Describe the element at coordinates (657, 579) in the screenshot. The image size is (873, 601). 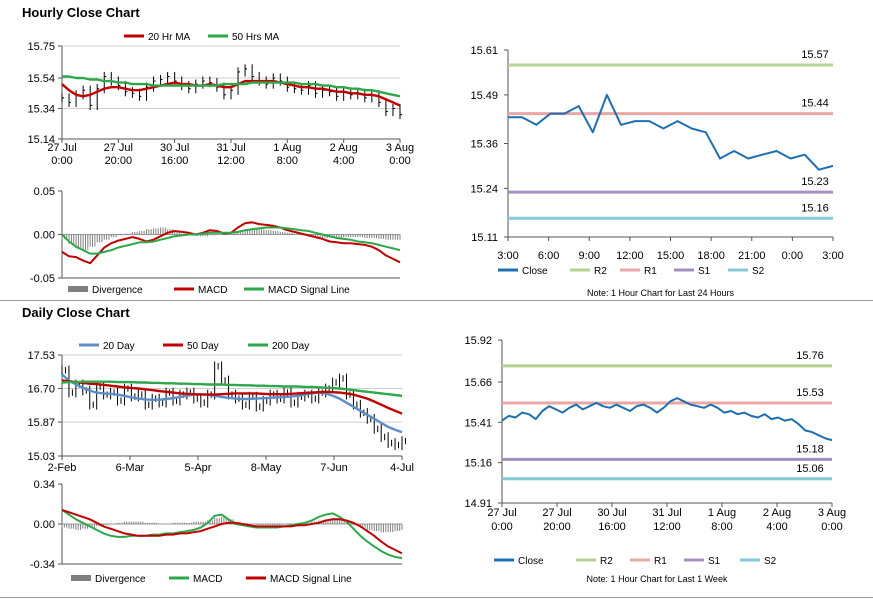
I see `chart-note: Note: 1 Hour Chart for Last 1 Week` at that location.